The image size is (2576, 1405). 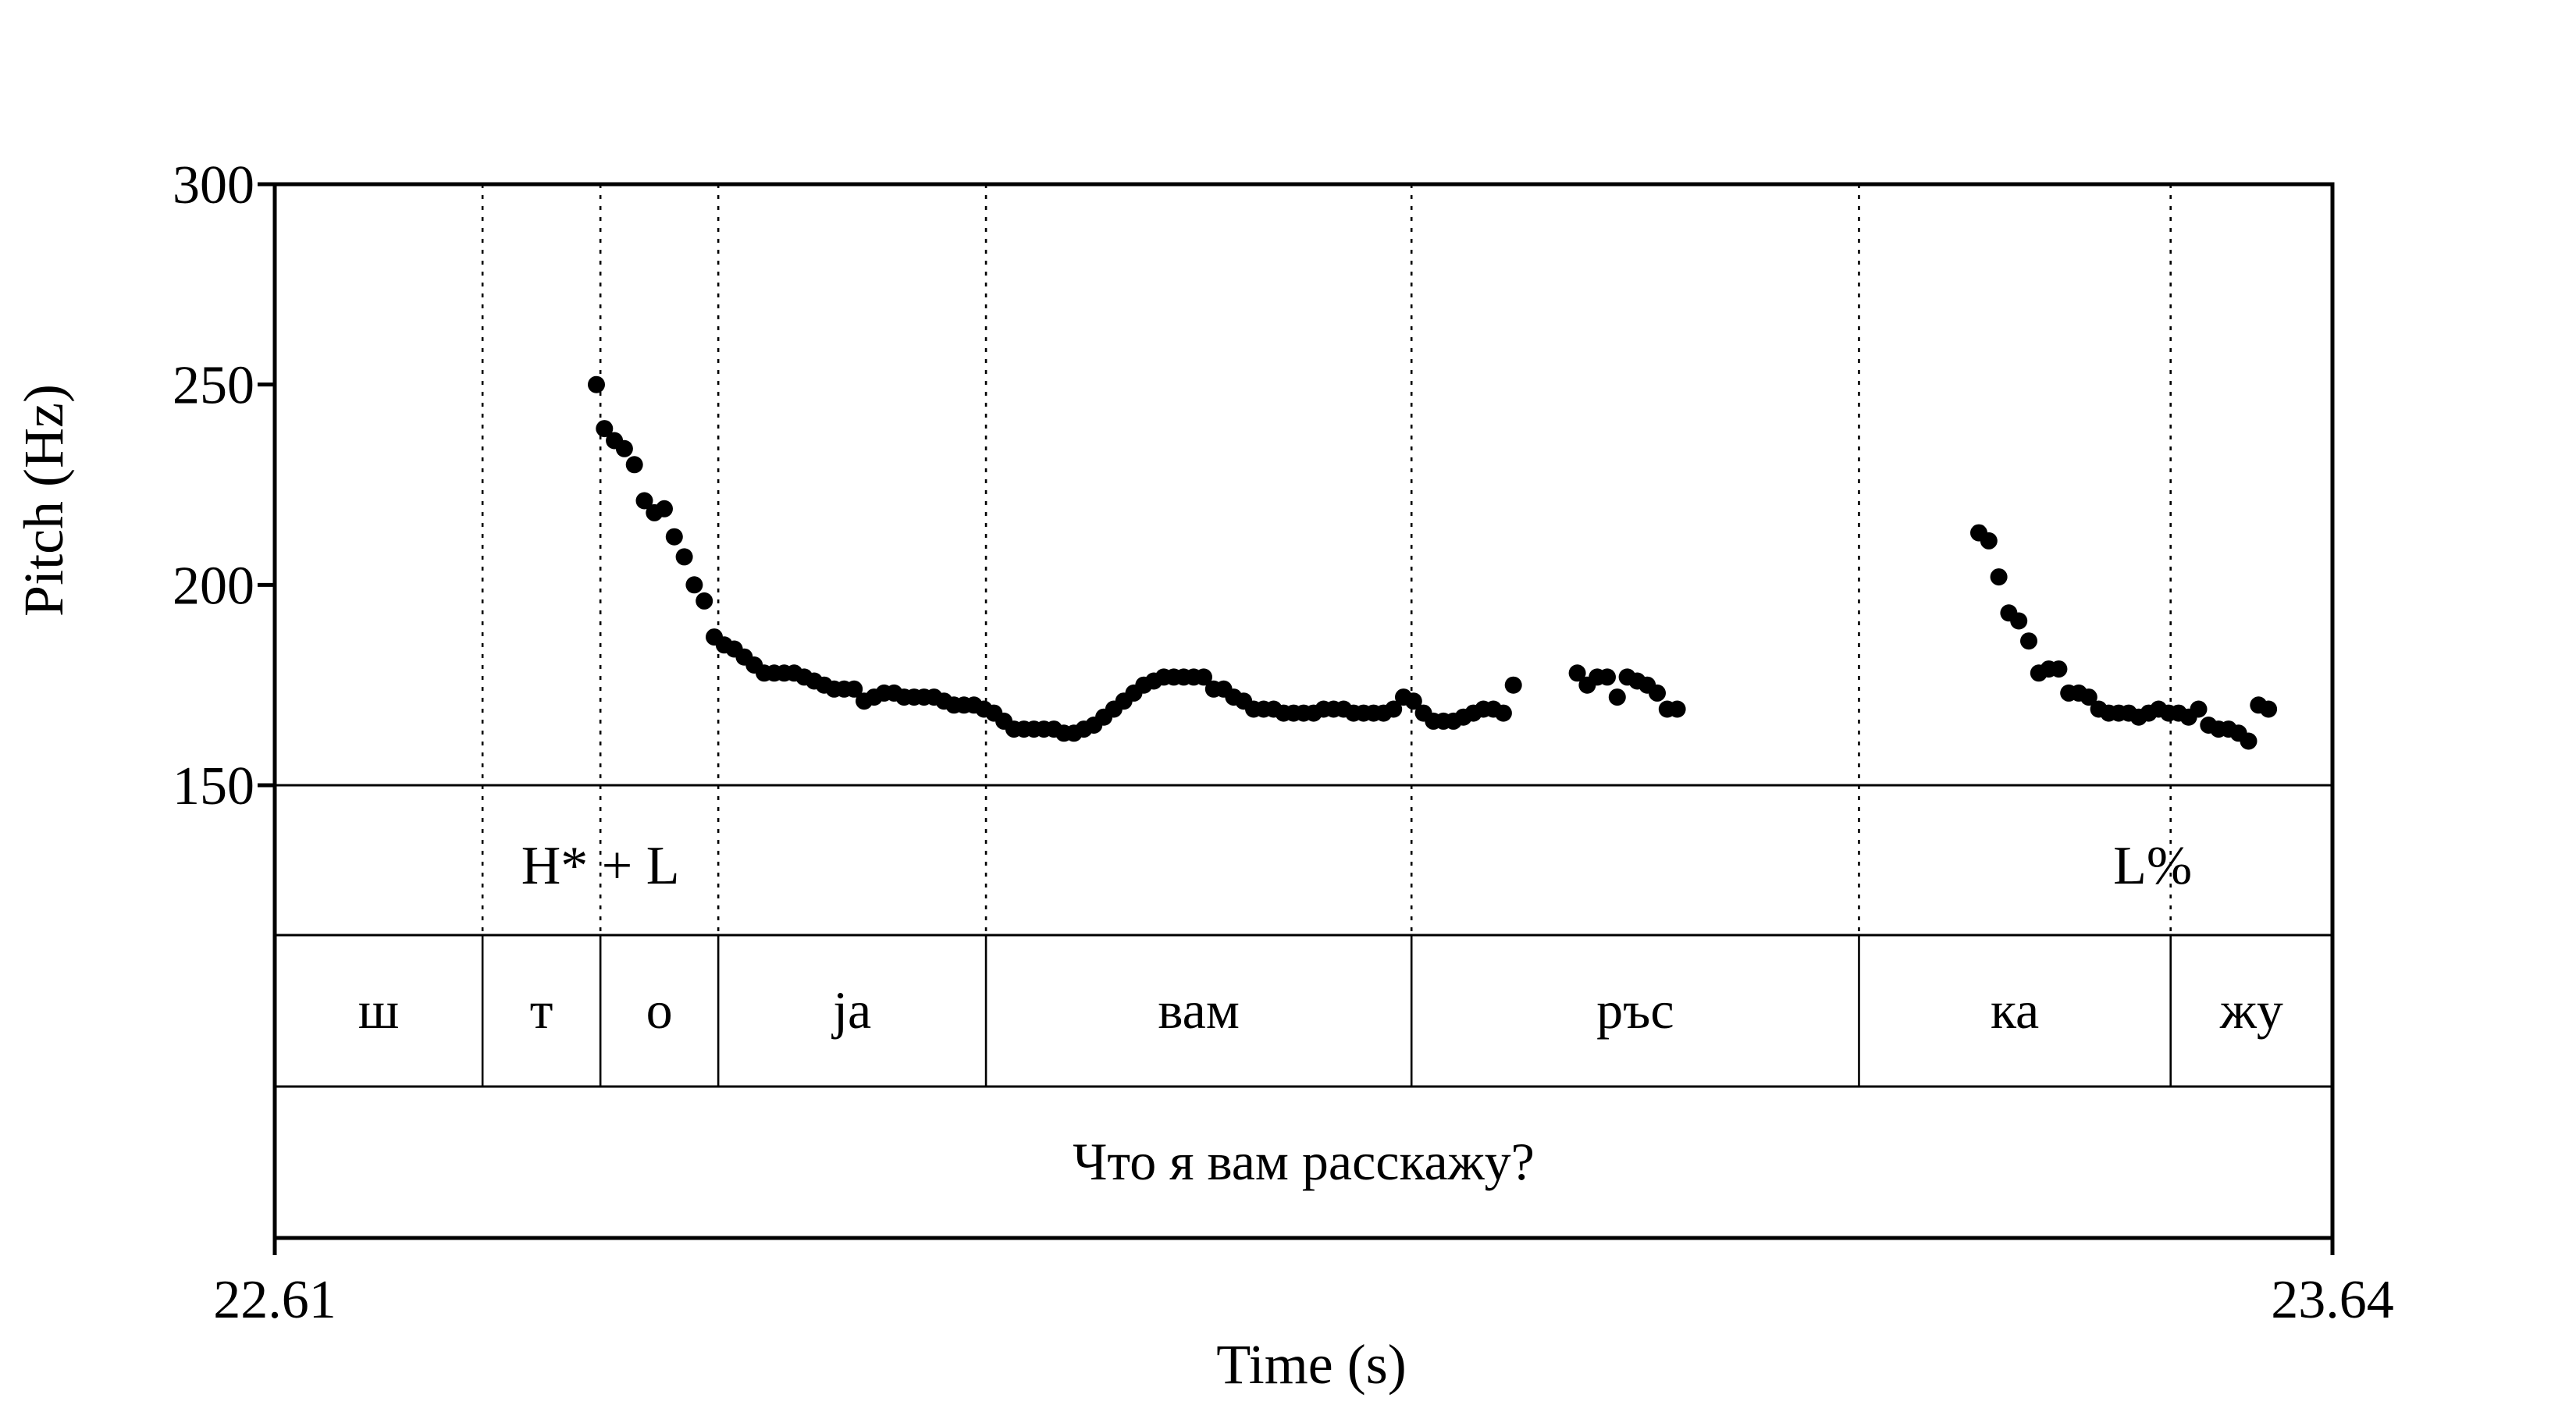 What do you see at coordinates (1356, 866) in the screenshot?
I see `tone-tier: H* + L L%` at bounding box center [1356, 866].